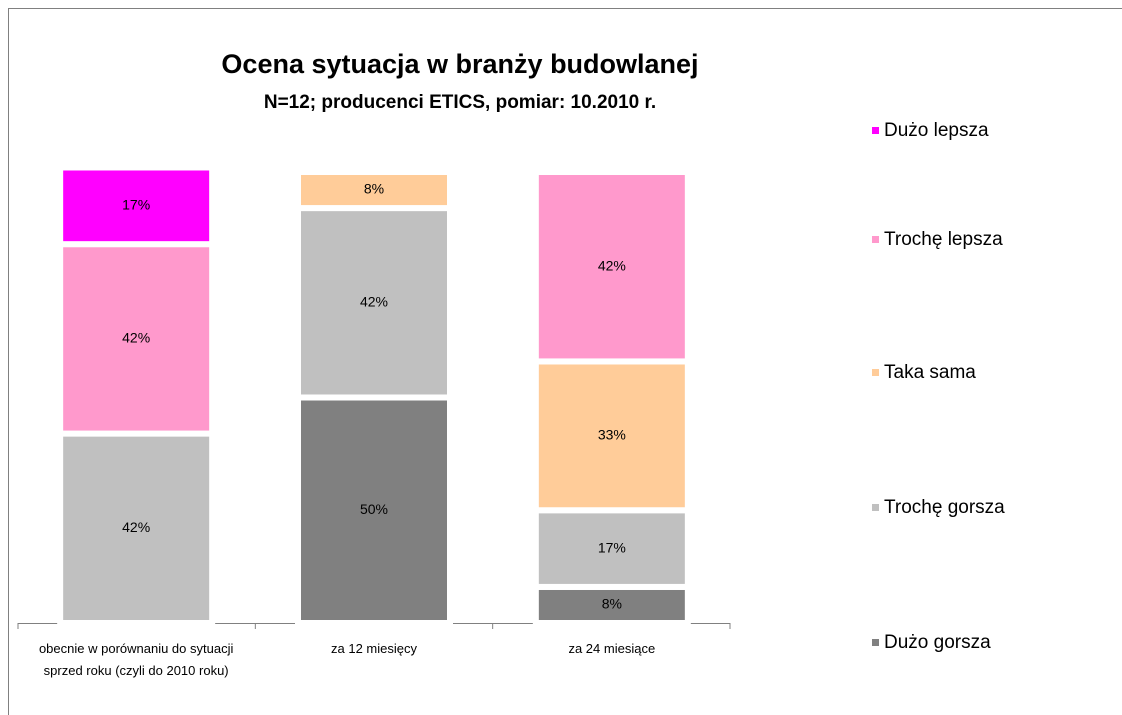  Describe the element at coordinates (930, 372) in the screenshot. I see `legend-label: Taka sama` at that location.